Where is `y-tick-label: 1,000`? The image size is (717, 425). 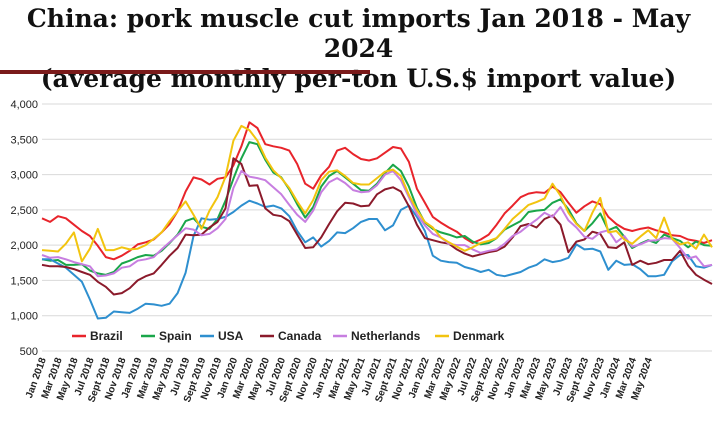 y-tick-label: 1,000 is located at coordinates (24, 317).